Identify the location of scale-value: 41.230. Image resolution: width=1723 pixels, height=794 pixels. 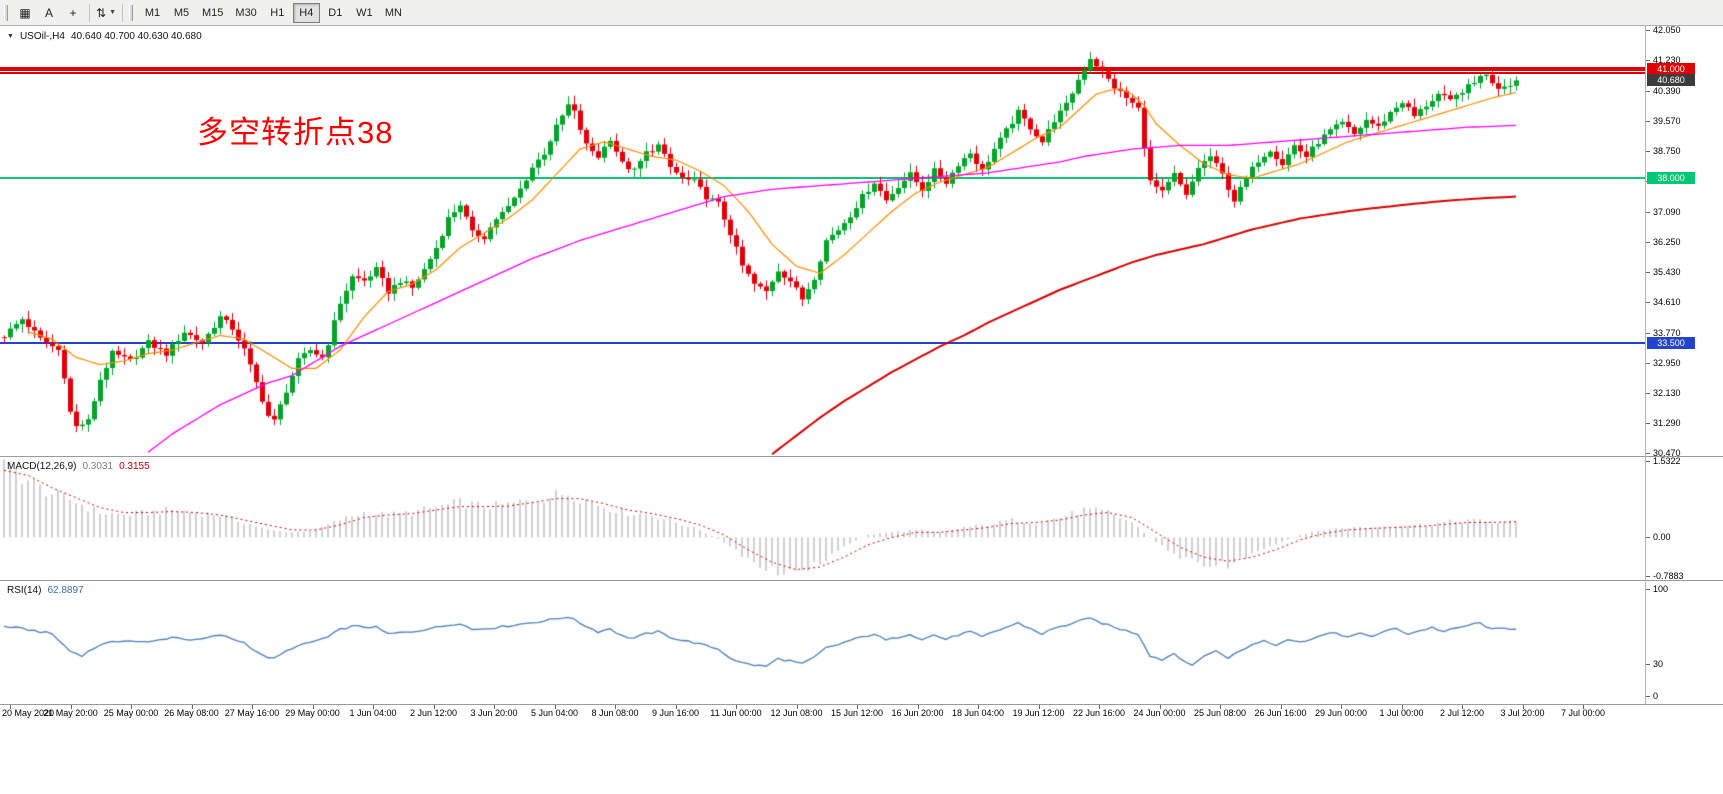
(1667, 60).